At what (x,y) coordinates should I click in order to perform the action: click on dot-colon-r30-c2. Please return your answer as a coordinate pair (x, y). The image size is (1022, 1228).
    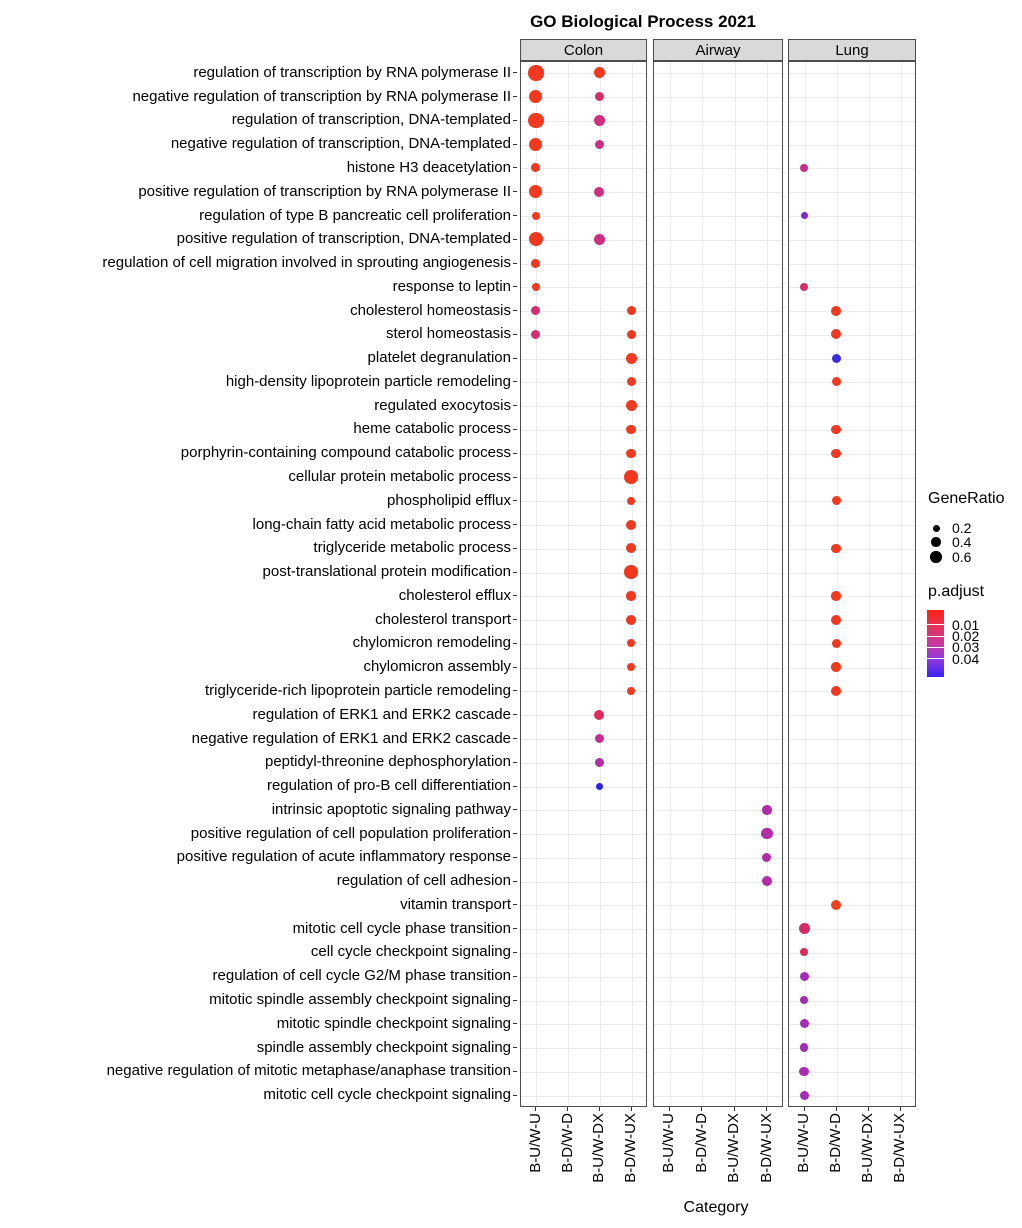
    Looking at the image, I should click on (599, 786).